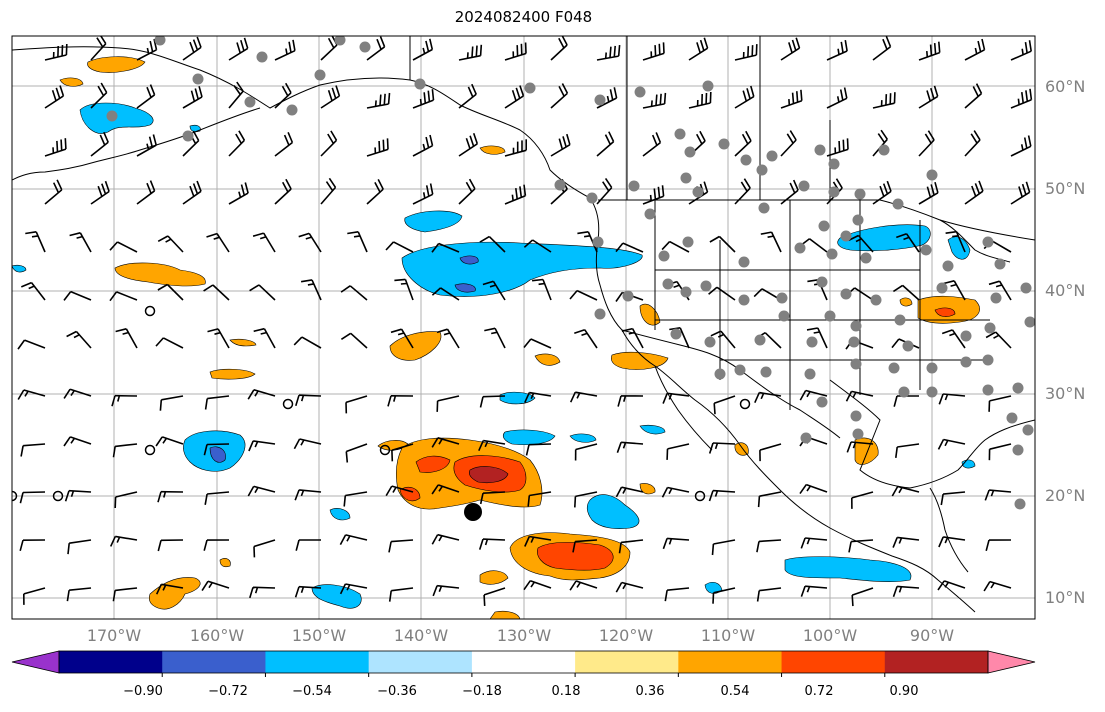 This screenshot has width=1105, height=712. I want to click on colorbar-segment, so click(523, 662).